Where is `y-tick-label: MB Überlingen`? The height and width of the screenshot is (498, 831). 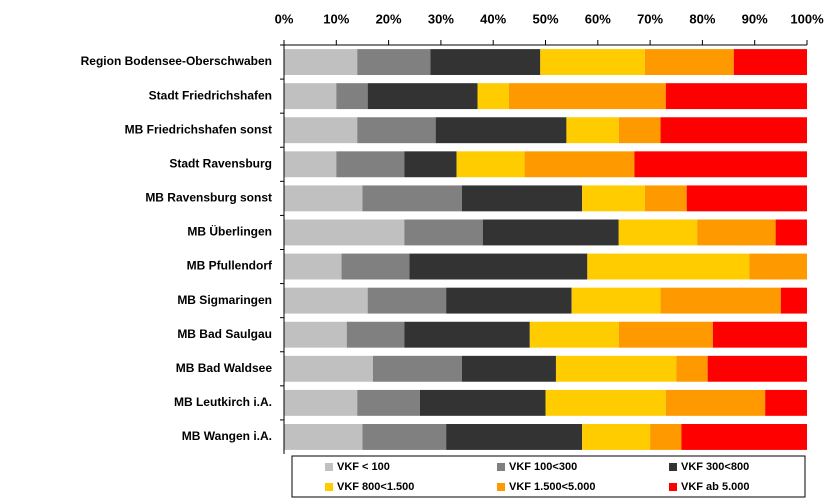
y-tick-label: MB Überlingen is located at coordinates (229, 231).